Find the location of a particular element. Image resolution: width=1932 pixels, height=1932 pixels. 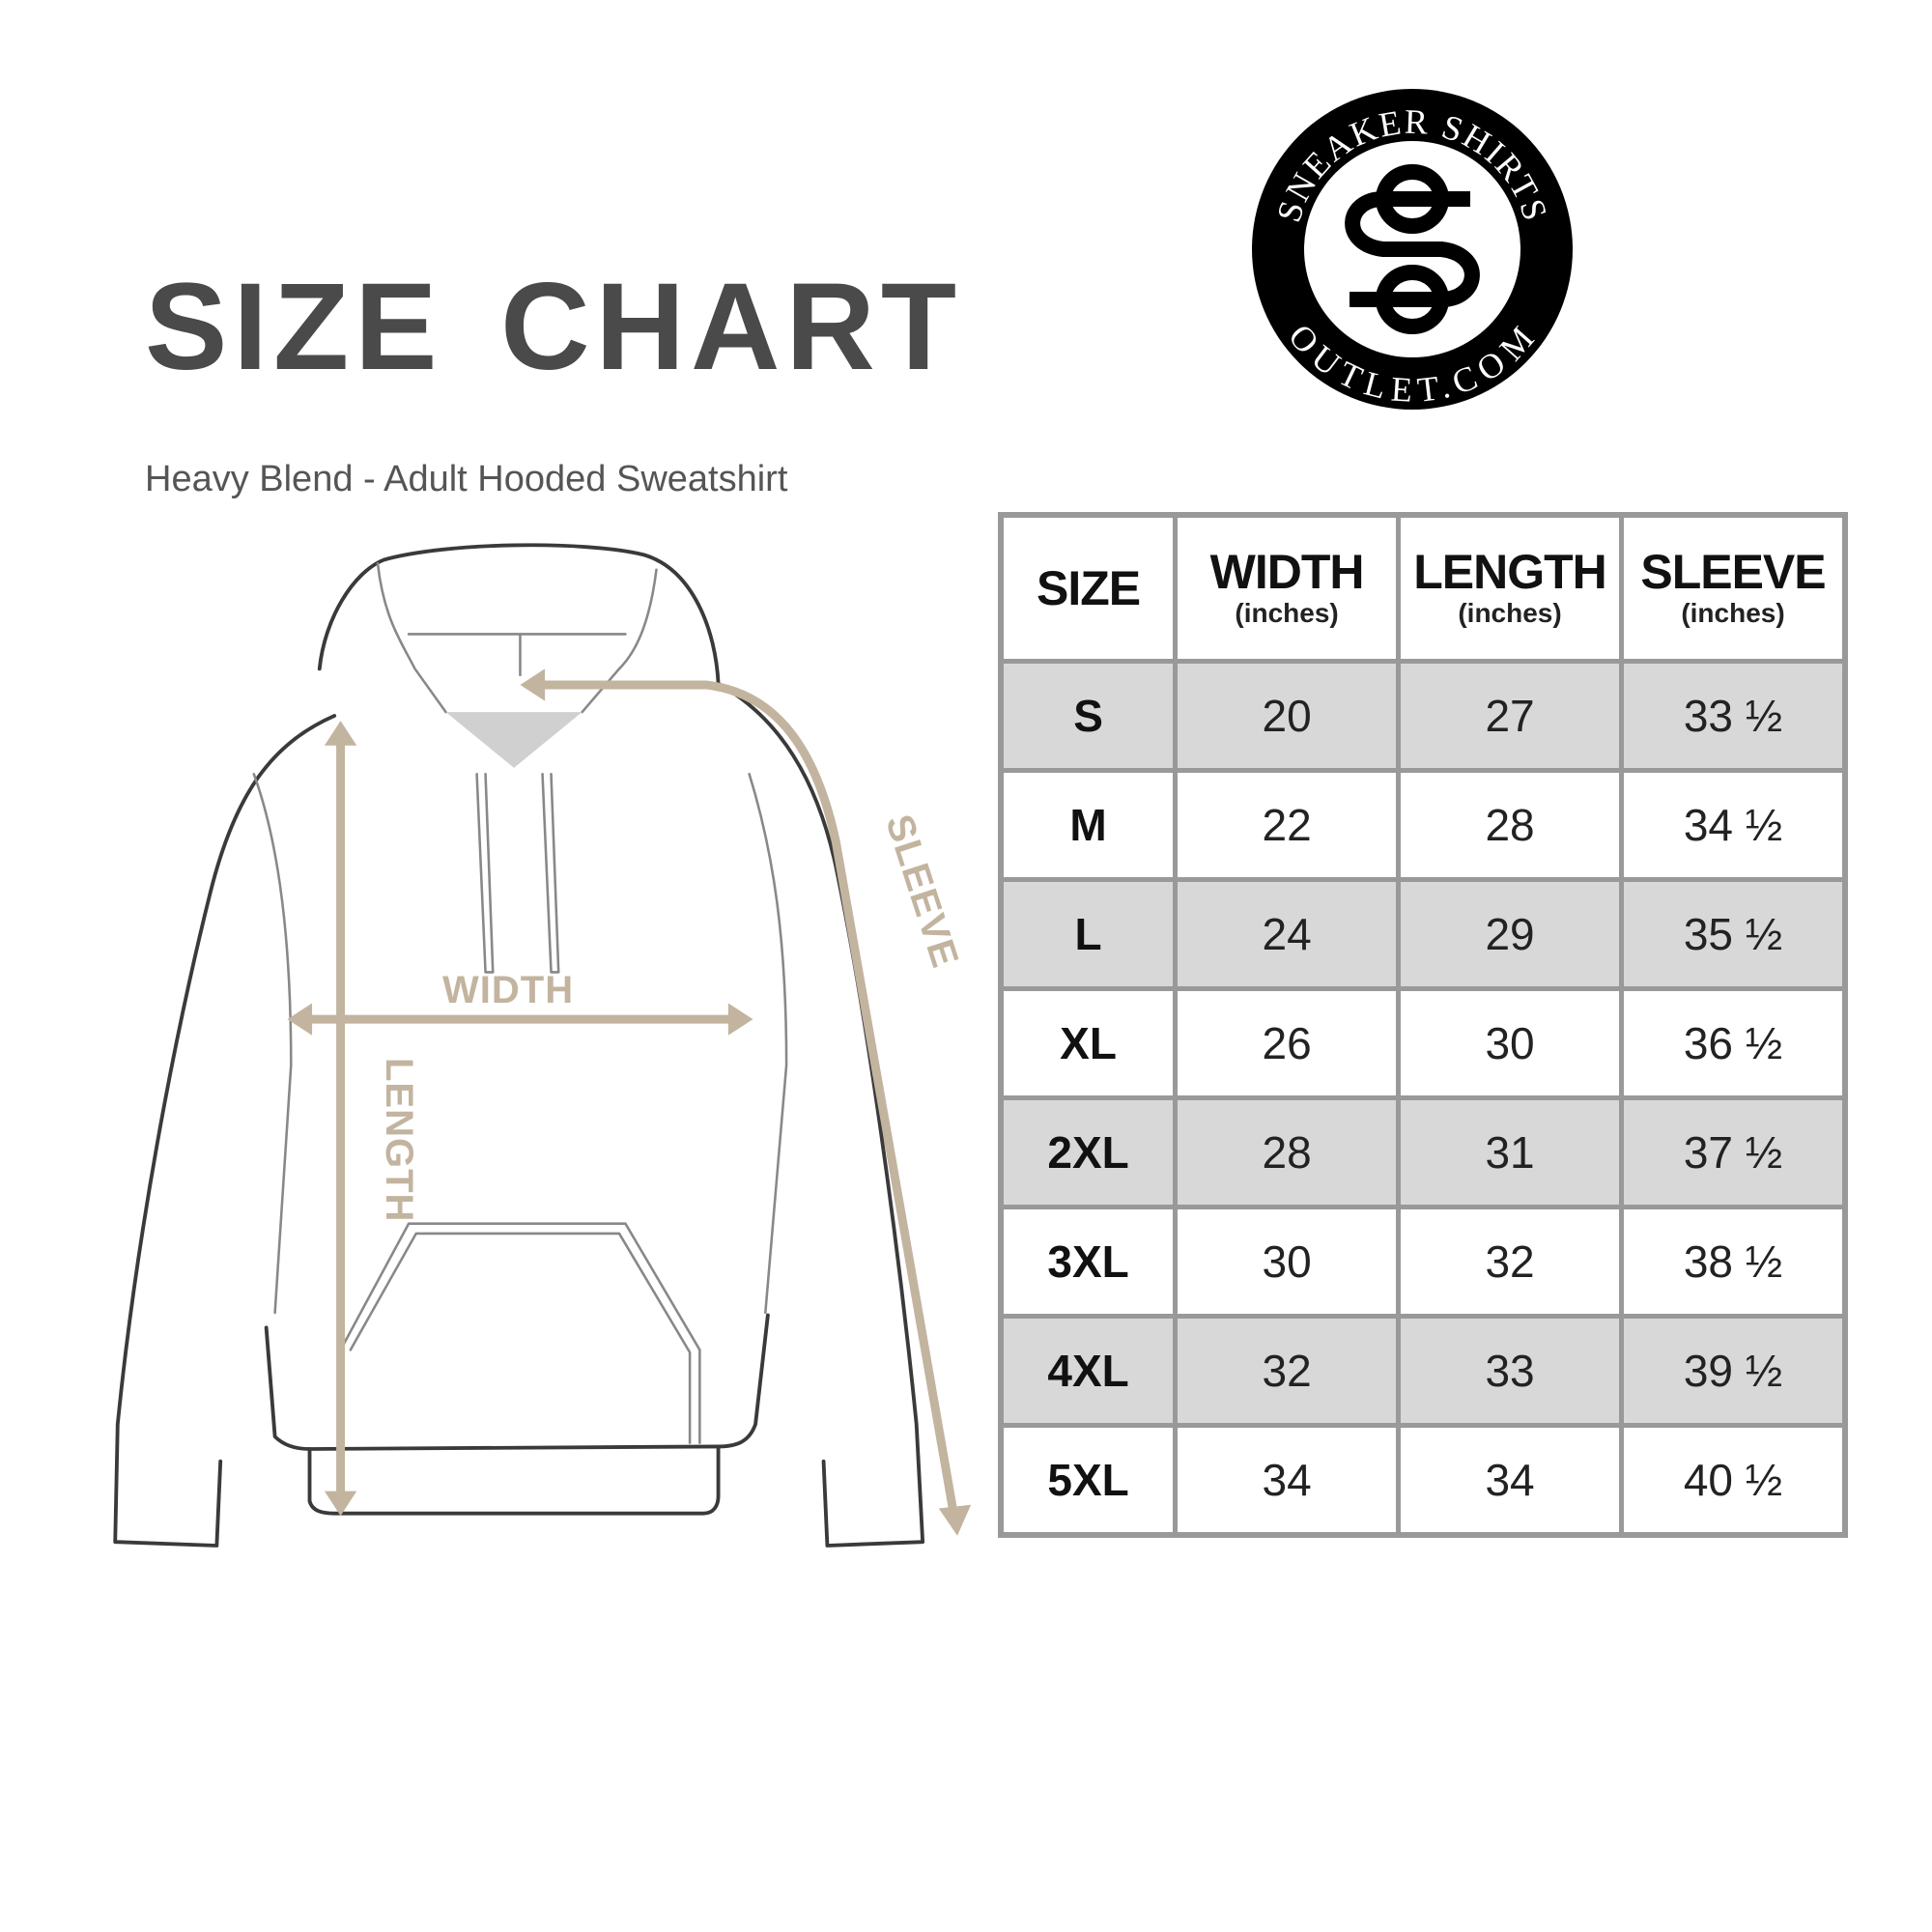

cell-size: 3XL is located at coordinates (1088, 1262).